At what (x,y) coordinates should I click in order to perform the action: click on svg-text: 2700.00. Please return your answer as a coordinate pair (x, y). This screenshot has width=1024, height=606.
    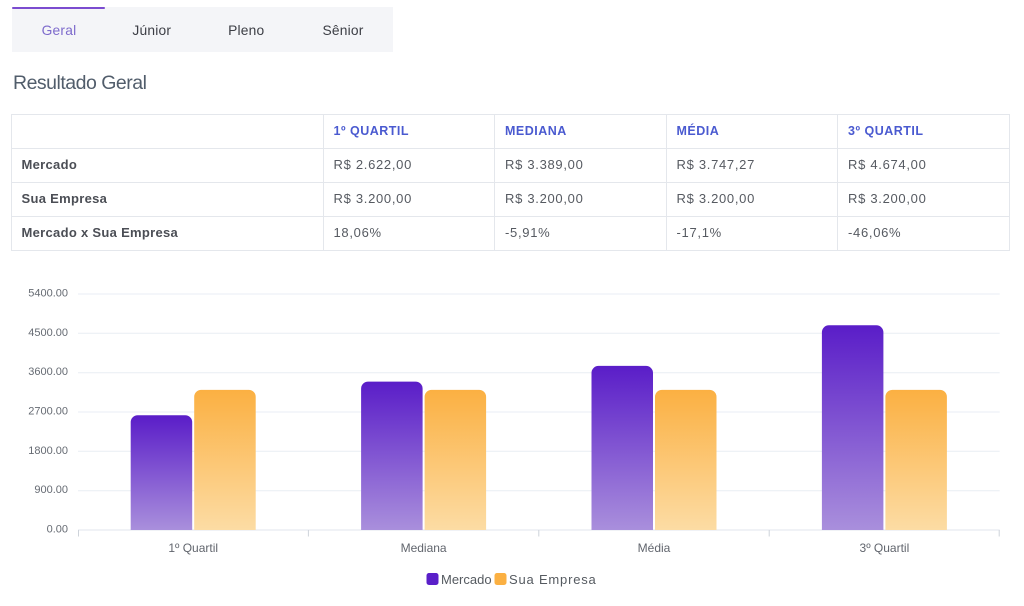
    Looking at the image, I should click on (48, 412).